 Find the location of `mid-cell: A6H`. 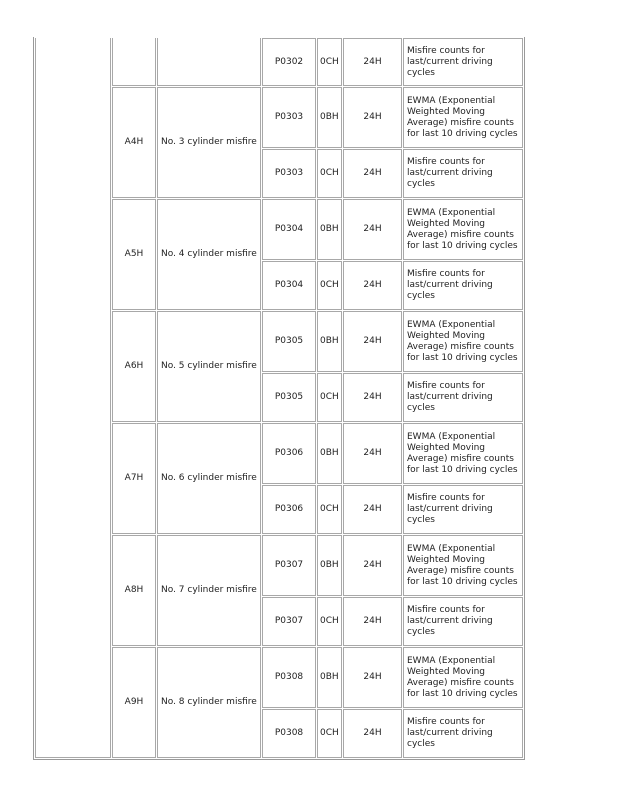

mid-cell: A6H is located at coordinates (134, 366).